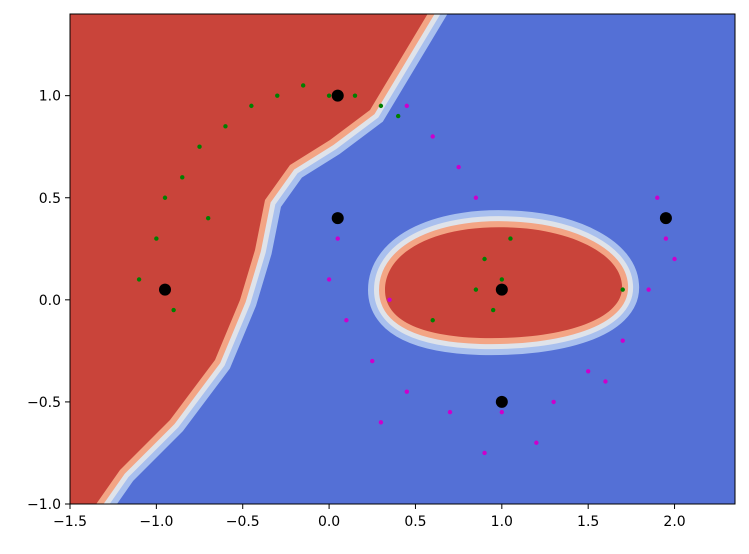 This screenshot has height=554, width=749. I want to click on x-tick-label: 2.0, so click(674, 522).